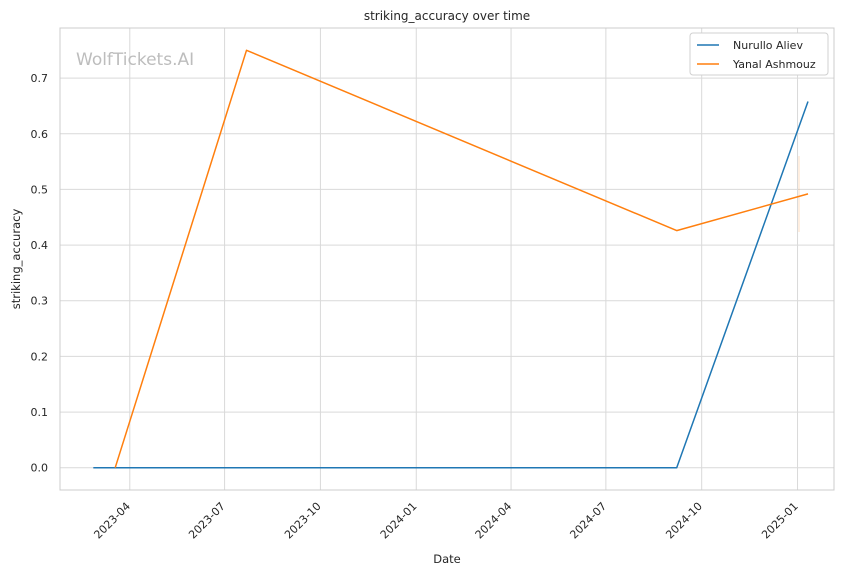 This screenshot has width=844, height=575. I want to click on chart-title: striking_accuracy over time, so click(447, 16).